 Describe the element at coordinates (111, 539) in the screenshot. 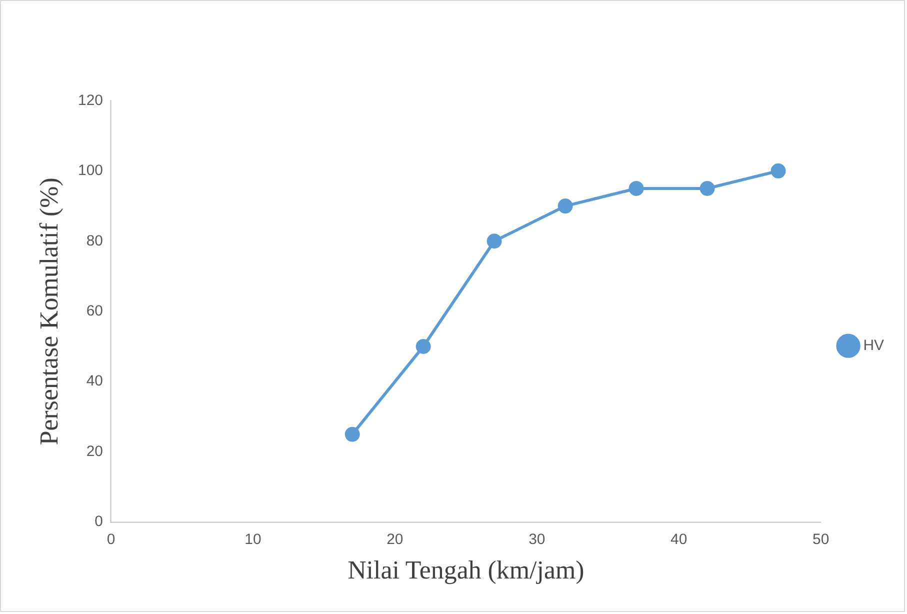

I see `x-tick-label: 0` at that location.